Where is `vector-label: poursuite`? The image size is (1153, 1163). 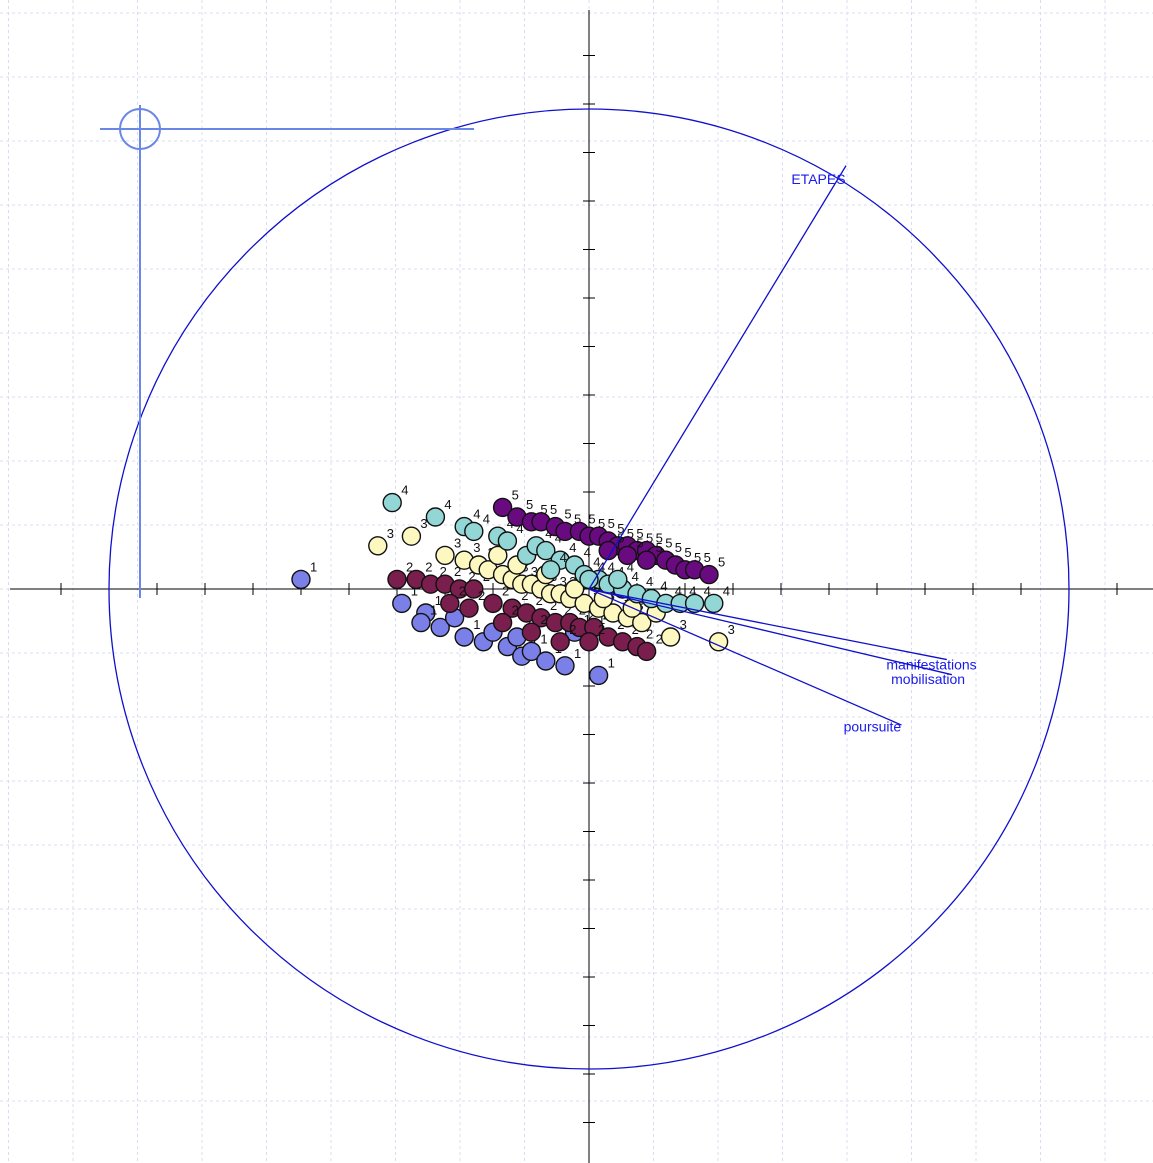
vector-label: poursuite is located at coordinates (873, 726).